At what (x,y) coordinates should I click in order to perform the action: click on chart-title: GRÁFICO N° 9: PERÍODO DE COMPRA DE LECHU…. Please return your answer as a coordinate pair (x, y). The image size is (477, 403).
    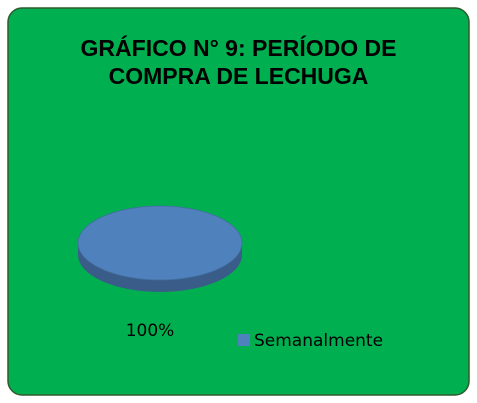
    Looking at the image, I should click on (238, 62).